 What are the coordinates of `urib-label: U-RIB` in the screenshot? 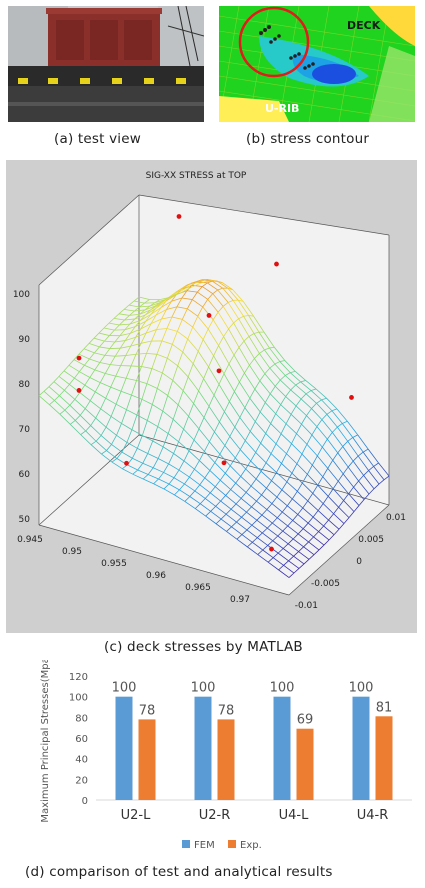 It's located at (282, 108).